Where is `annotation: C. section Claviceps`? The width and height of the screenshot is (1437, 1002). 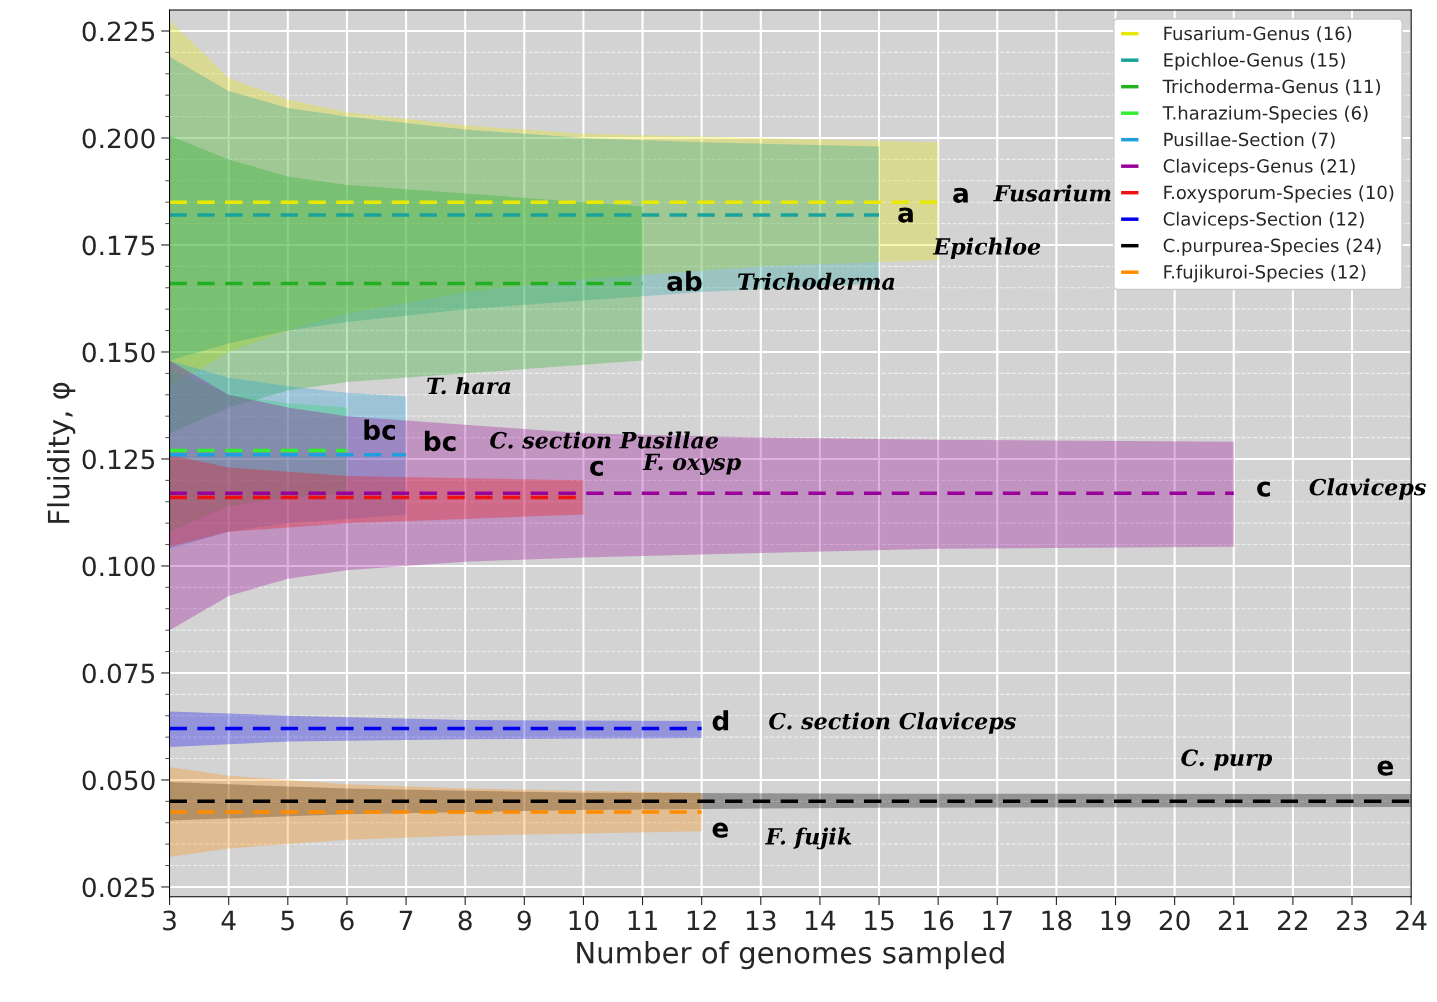
annotation: C. section Claviceps is located at coordinates (892, 723).